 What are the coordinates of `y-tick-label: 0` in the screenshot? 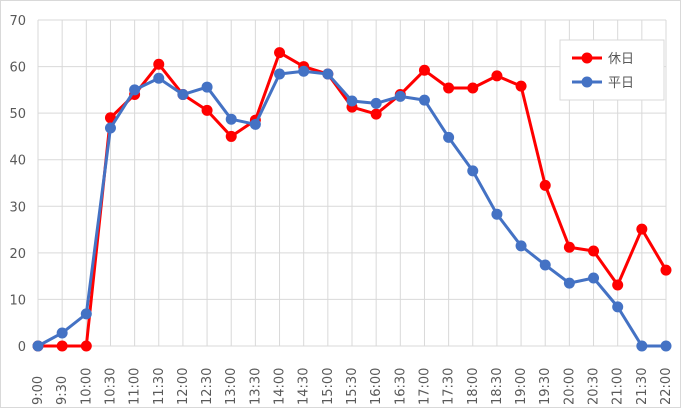 It's located at (22, 347).